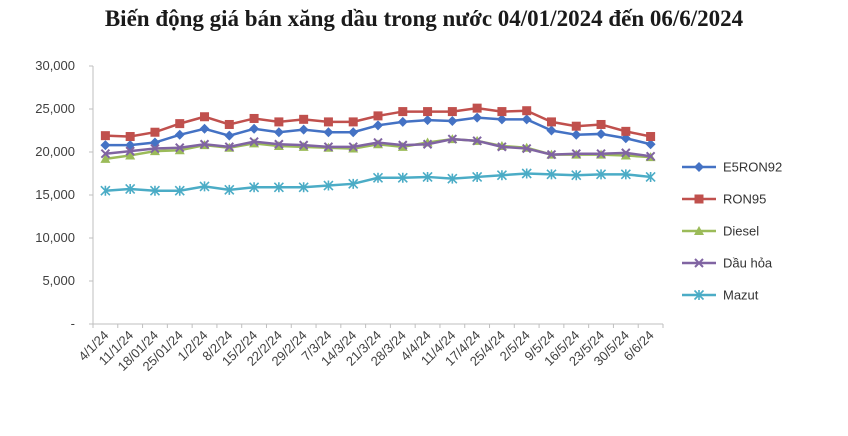 The image size is (848, 436). What do you see at coordinates (55, 237) in the screenshot?
I see `y-tick-label: 10,000` at bounding box center [55, 237].